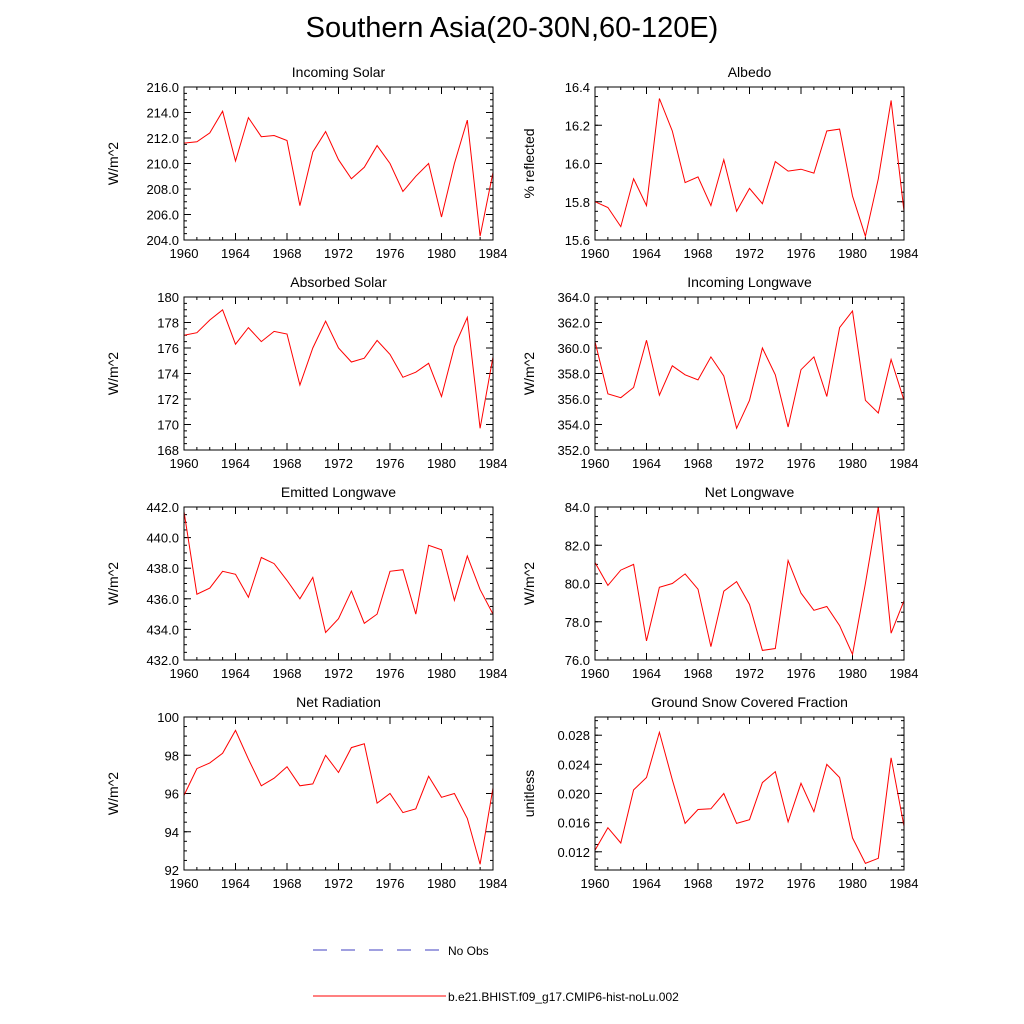  Describe the element at coordinates (577, 164) in the screenshot. I see `y-tick-label: 16.0` at that location.